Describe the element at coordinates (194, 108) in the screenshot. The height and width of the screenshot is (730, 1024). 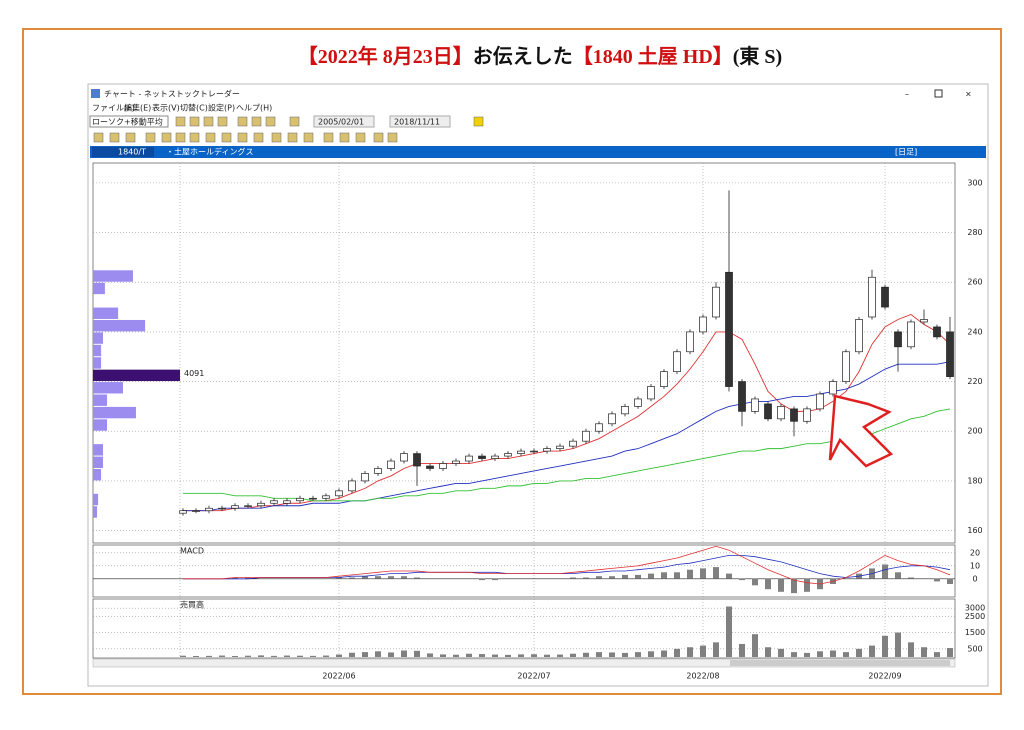
I see `menu-item: 切替(C)` at that location.